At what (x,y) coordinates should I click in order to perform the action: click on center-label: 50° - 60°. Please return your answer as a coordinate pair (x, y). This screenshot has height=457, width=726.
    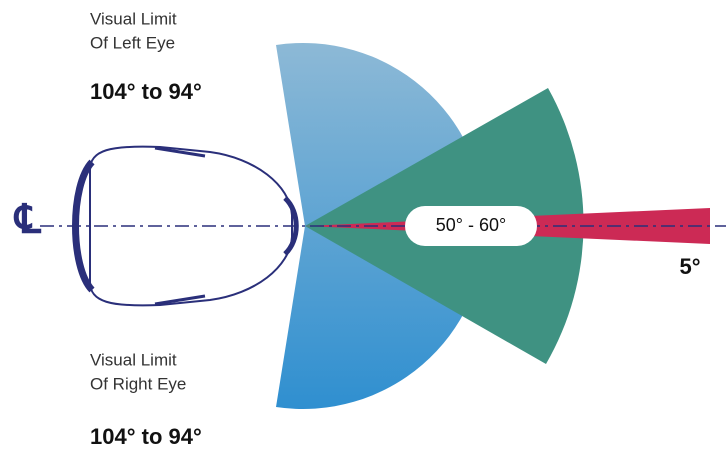
    Looking at the image, I should click on (471, 225).